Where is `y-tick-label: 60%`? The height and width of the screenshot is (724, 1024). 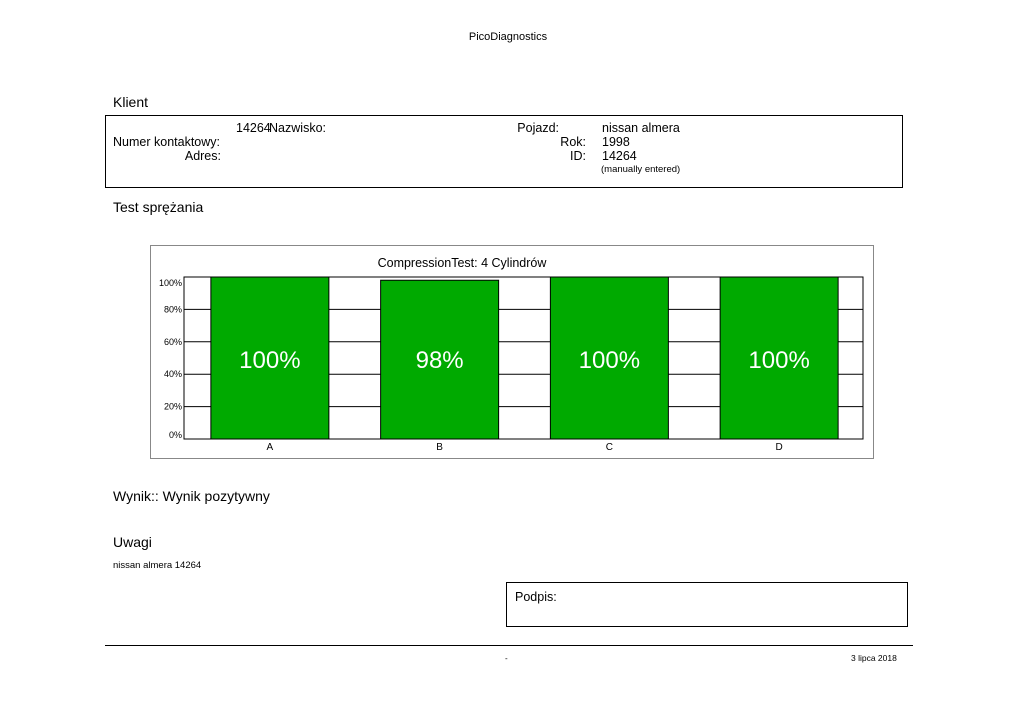
y-tick-label: 60% is located at coordinates (173, 342).